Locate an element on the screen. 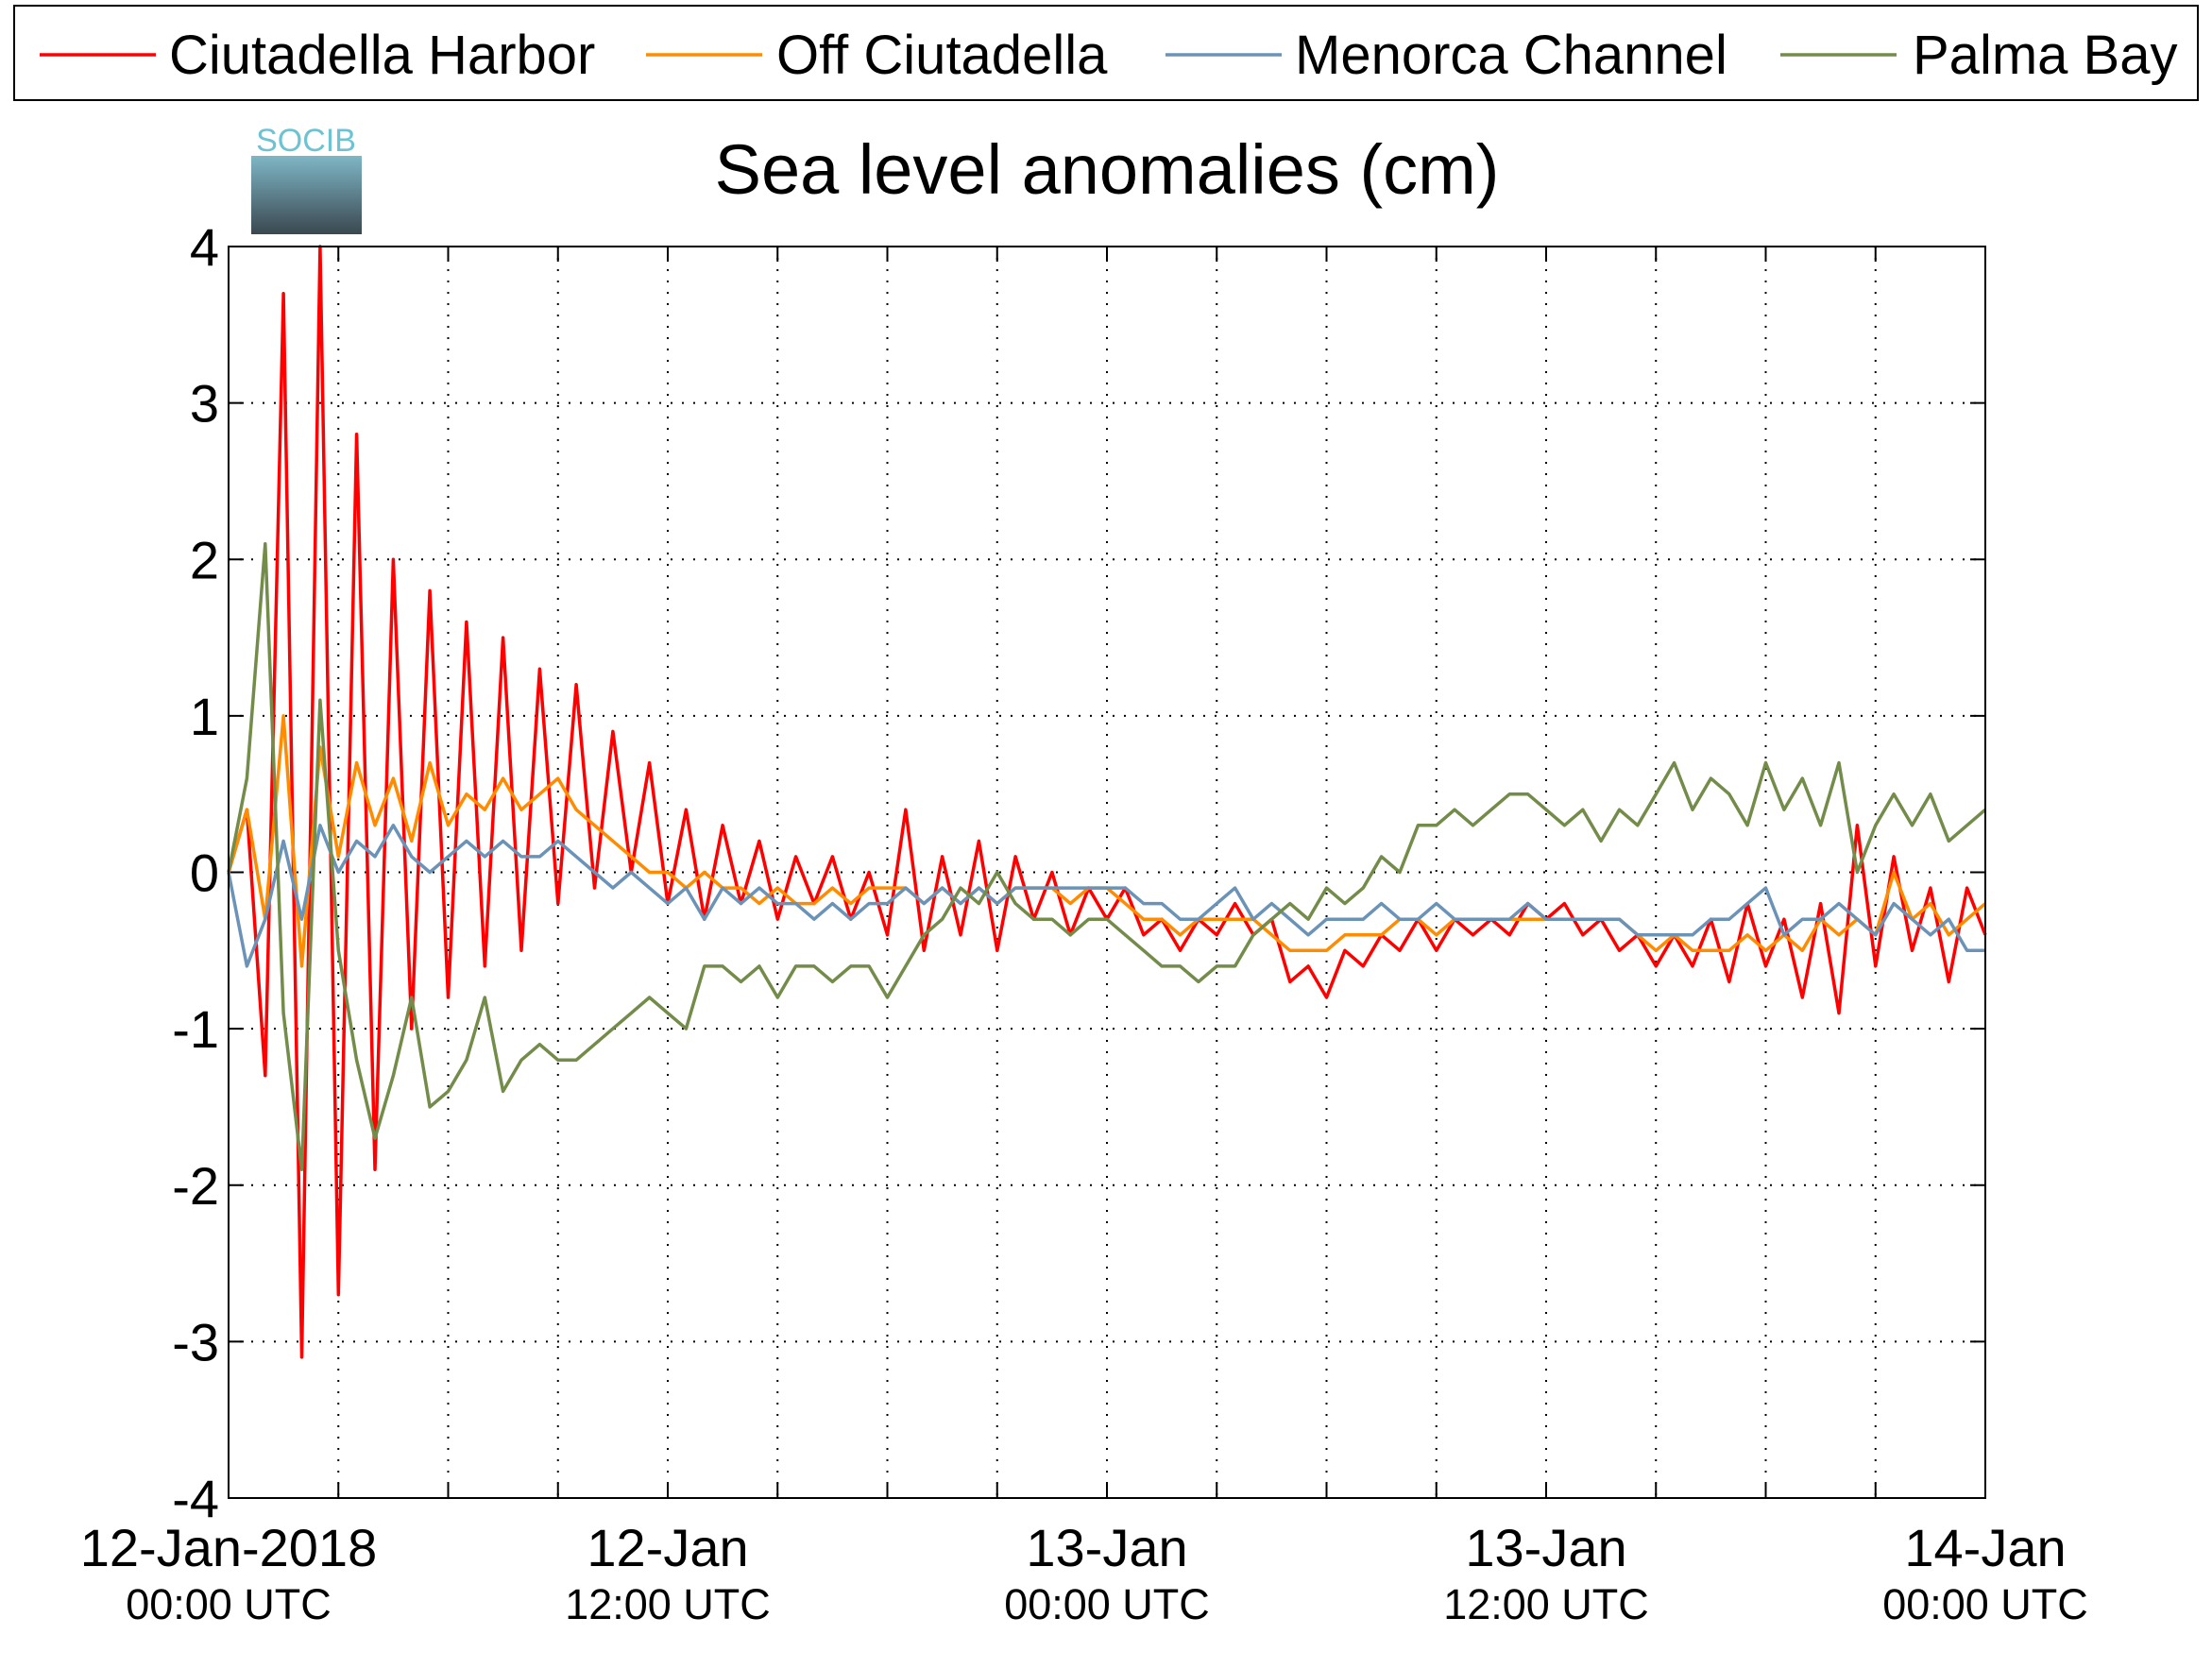 Image resolution: width=2212 pixels, height=1669 pixels. y-tick-label: -1 is located at coordinates (195, 1029).